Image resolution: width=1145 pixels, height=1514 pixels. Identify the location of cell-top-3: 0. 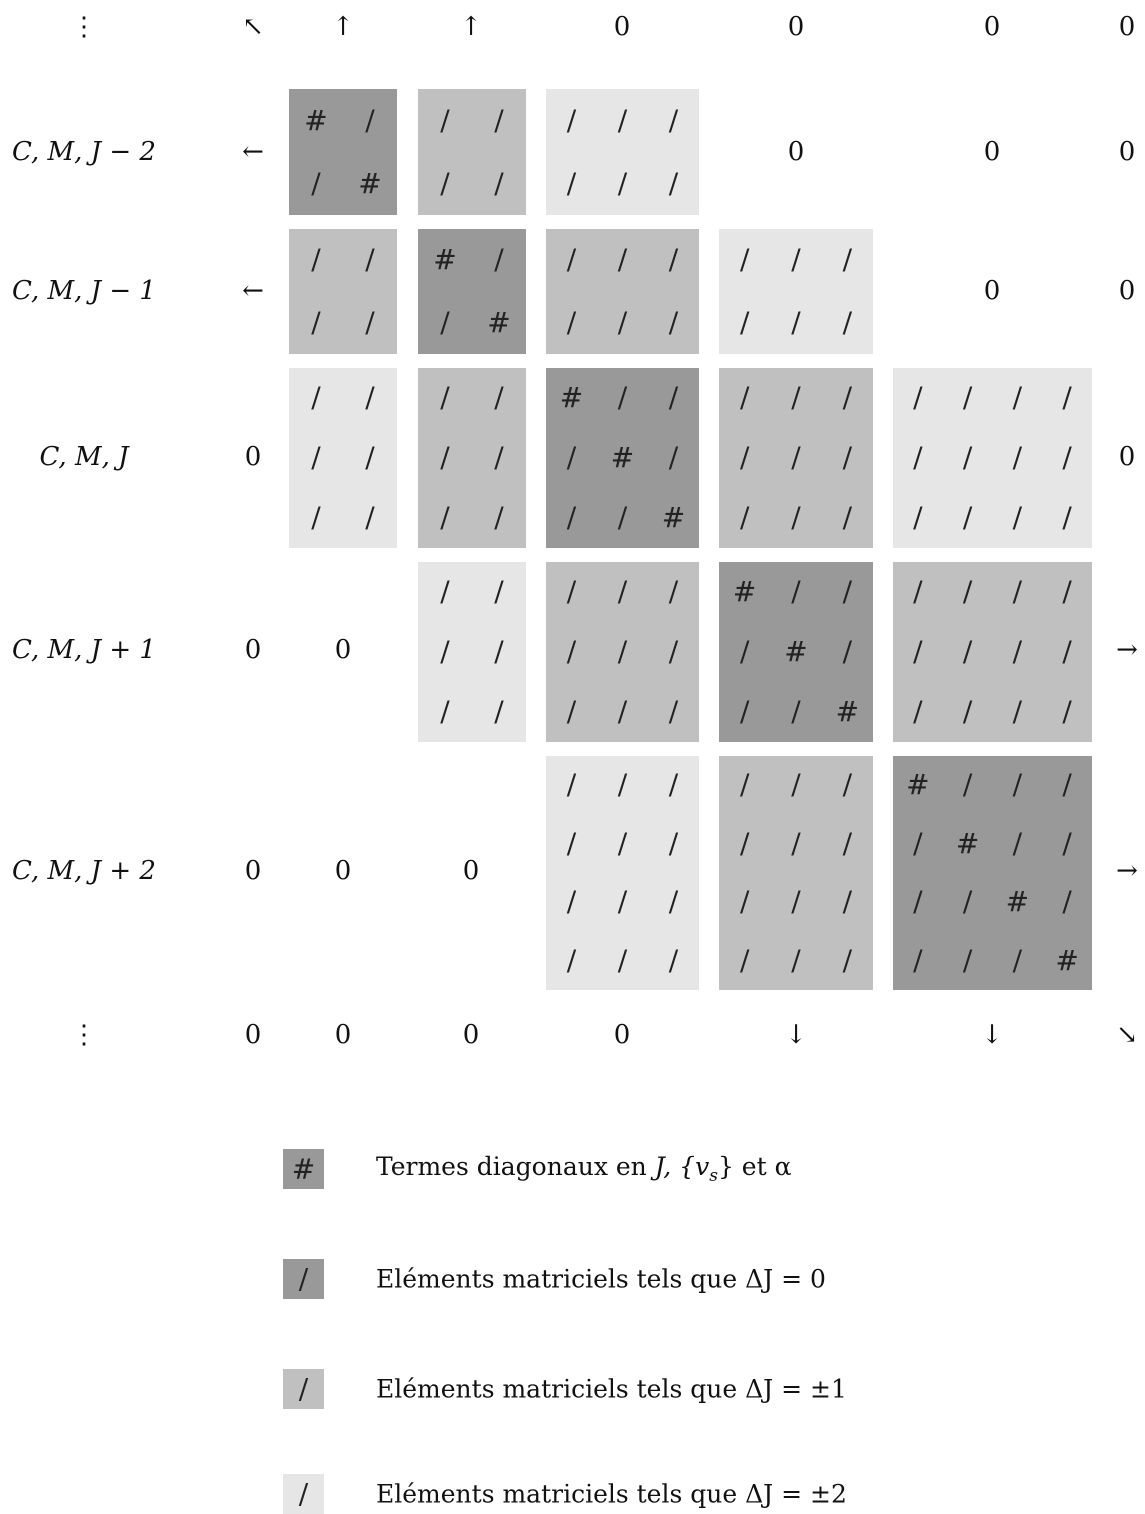
(622, 27).